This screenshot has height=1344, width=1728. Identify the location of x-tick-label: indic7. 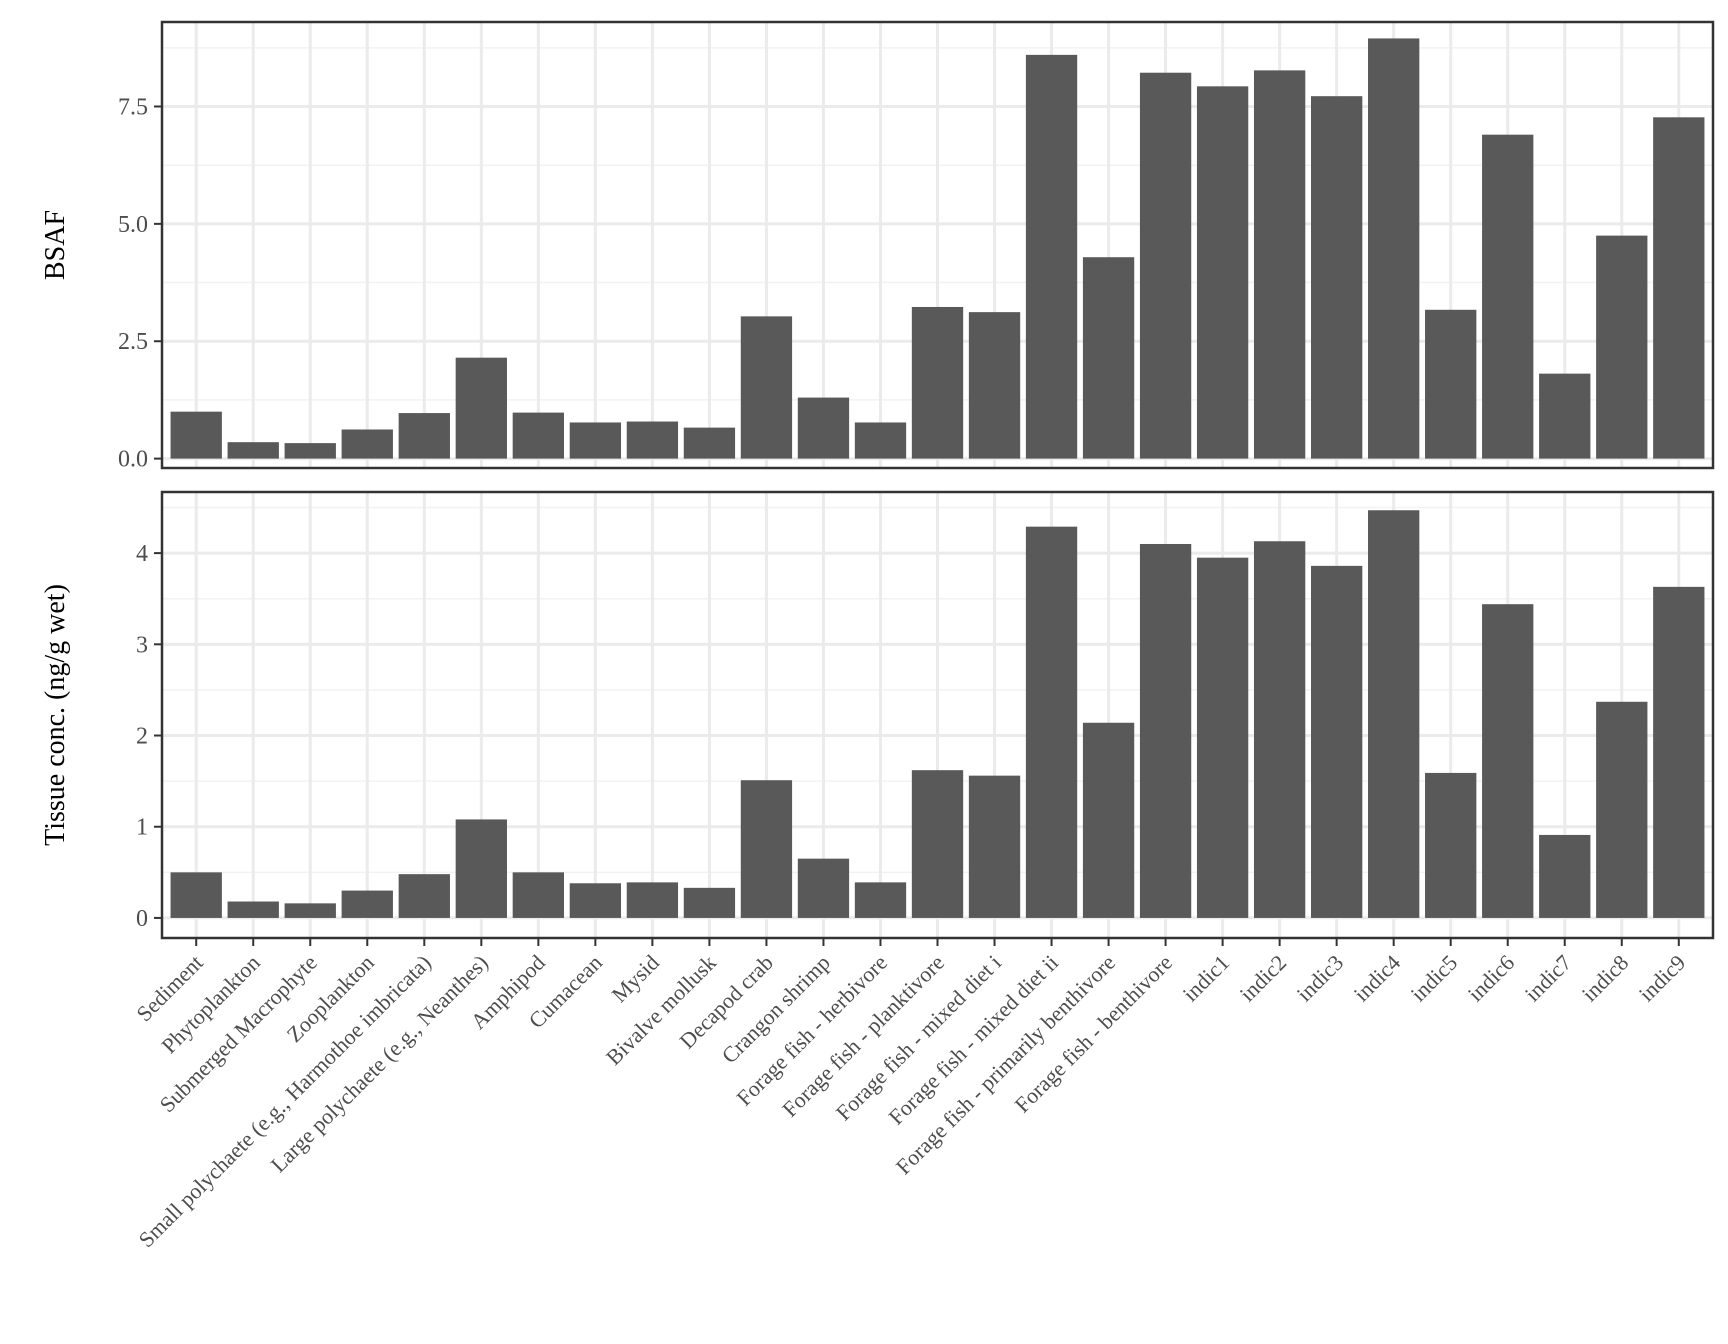
(1548, 978).